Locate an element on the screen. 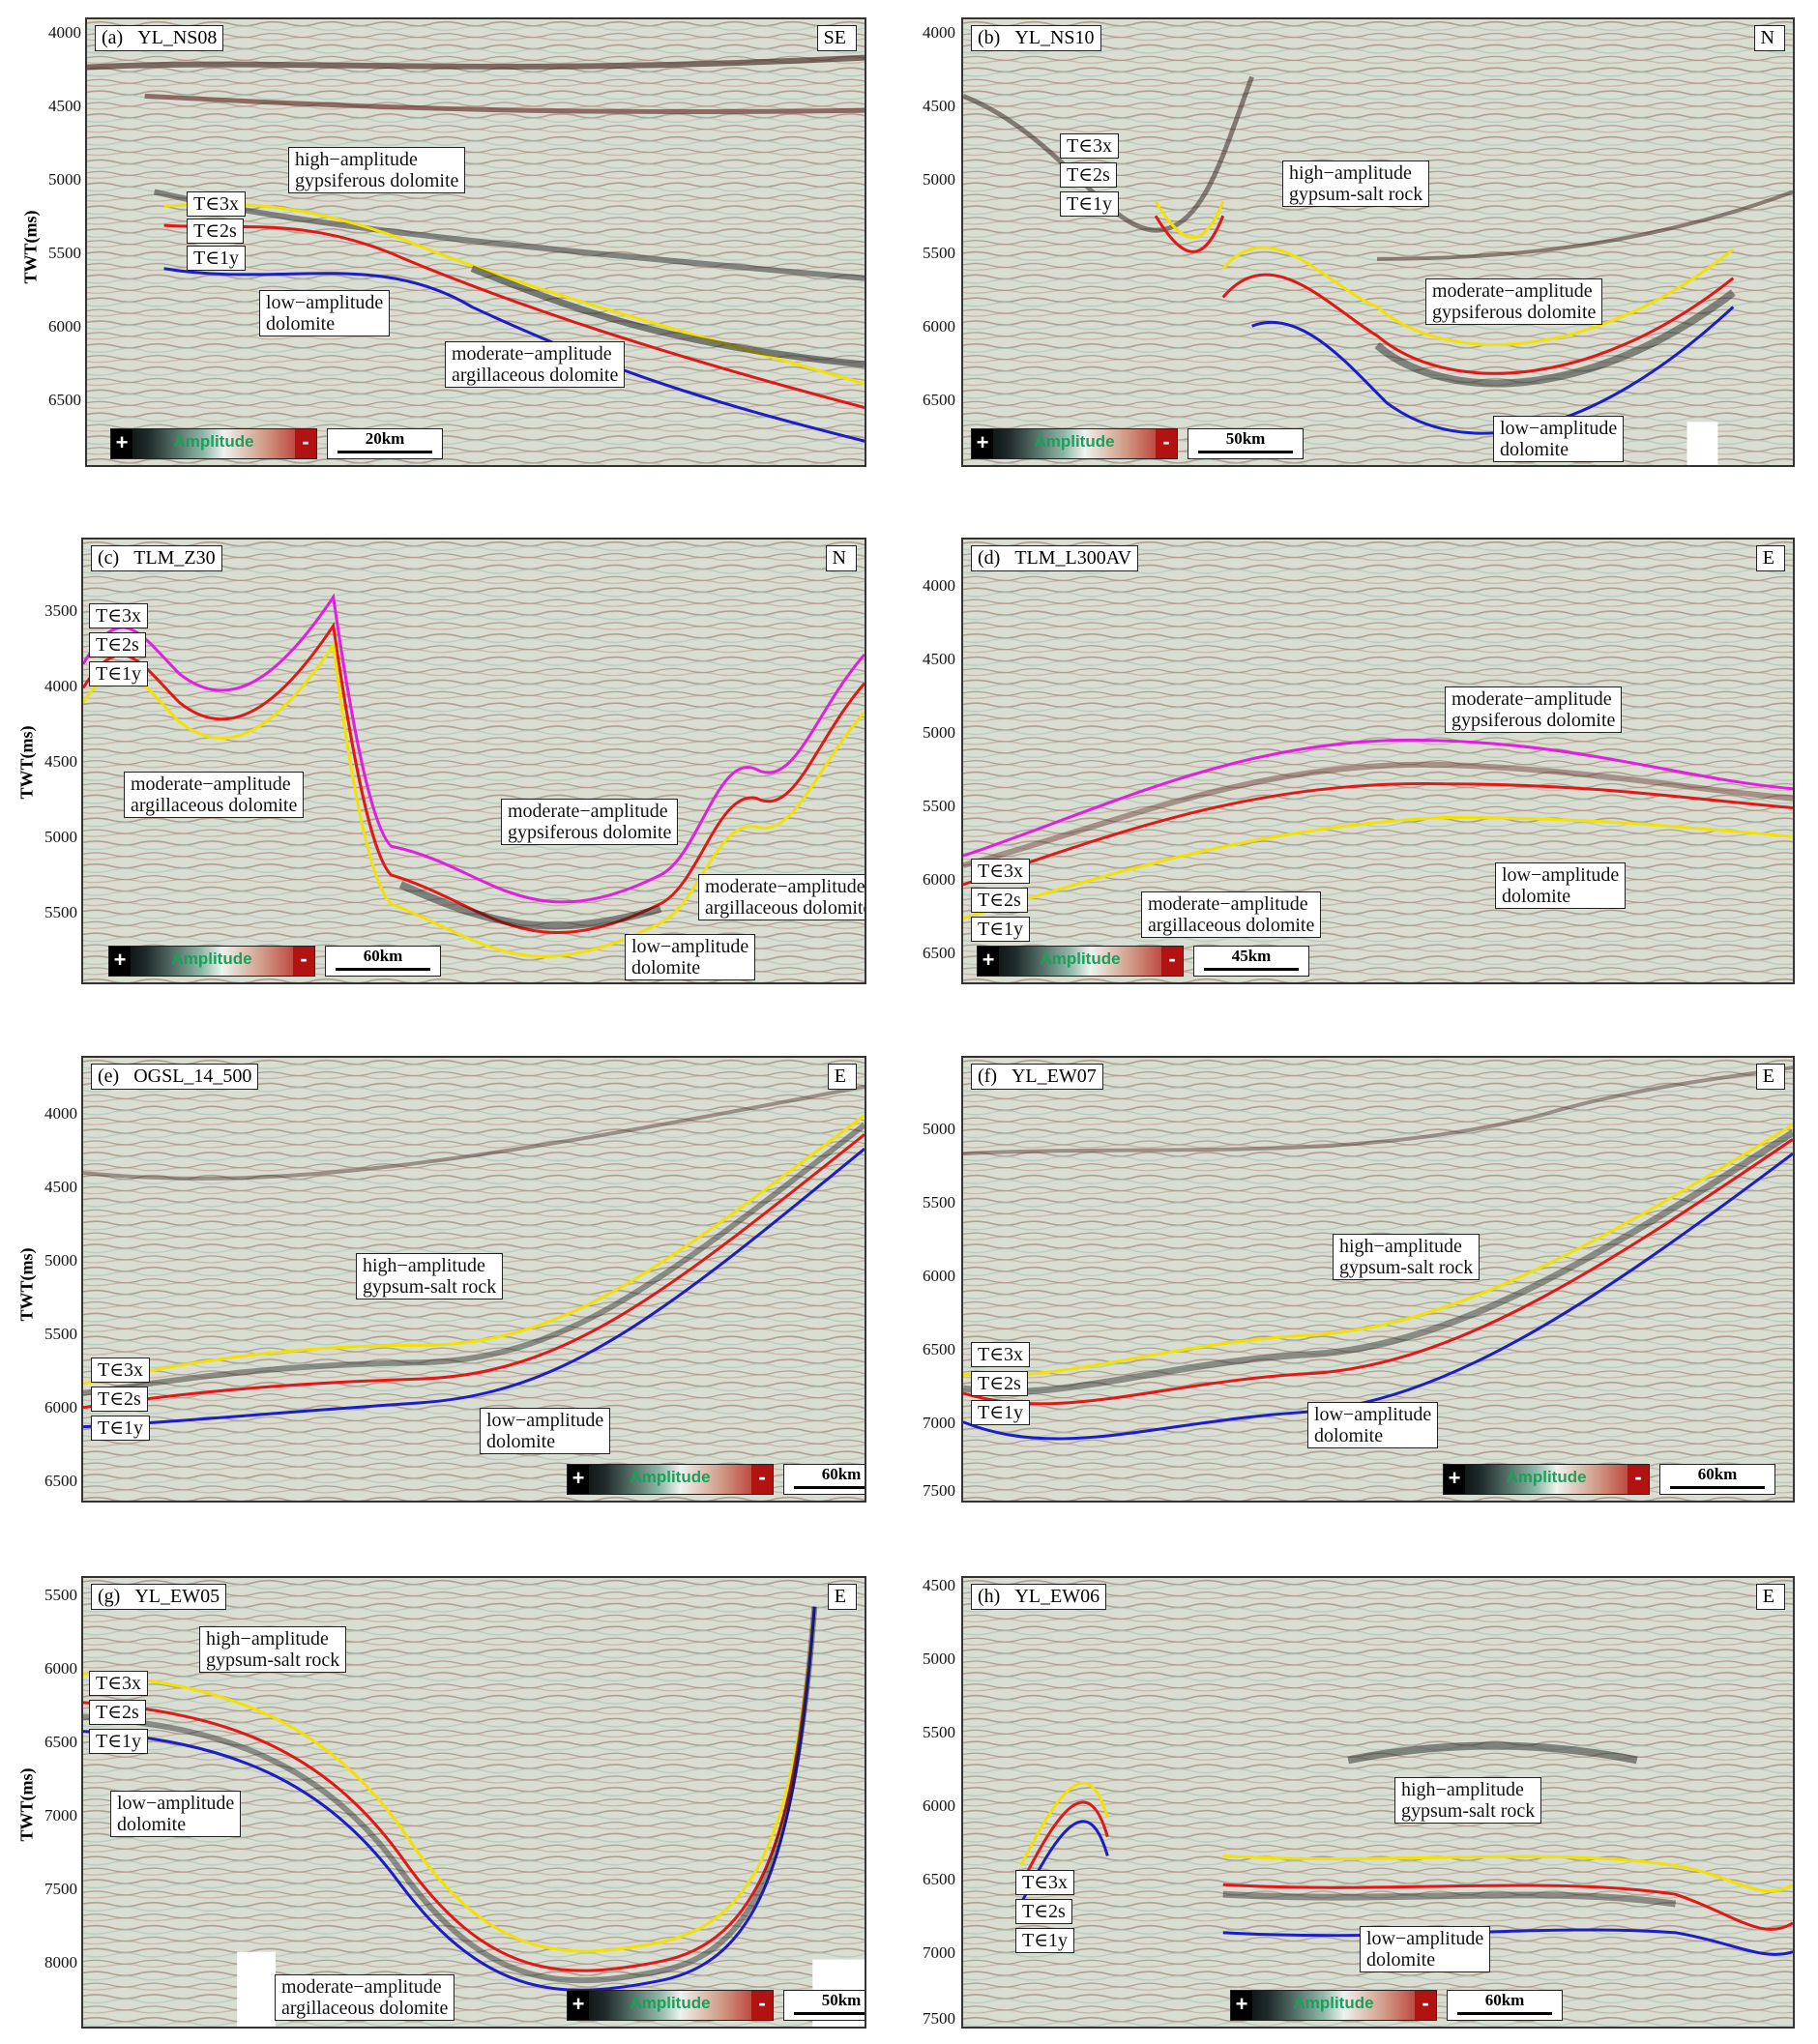 This screenshot has width=1818, height=2044. panel-label: (g) YL_EW05 is located at coordinates (159, 1597).